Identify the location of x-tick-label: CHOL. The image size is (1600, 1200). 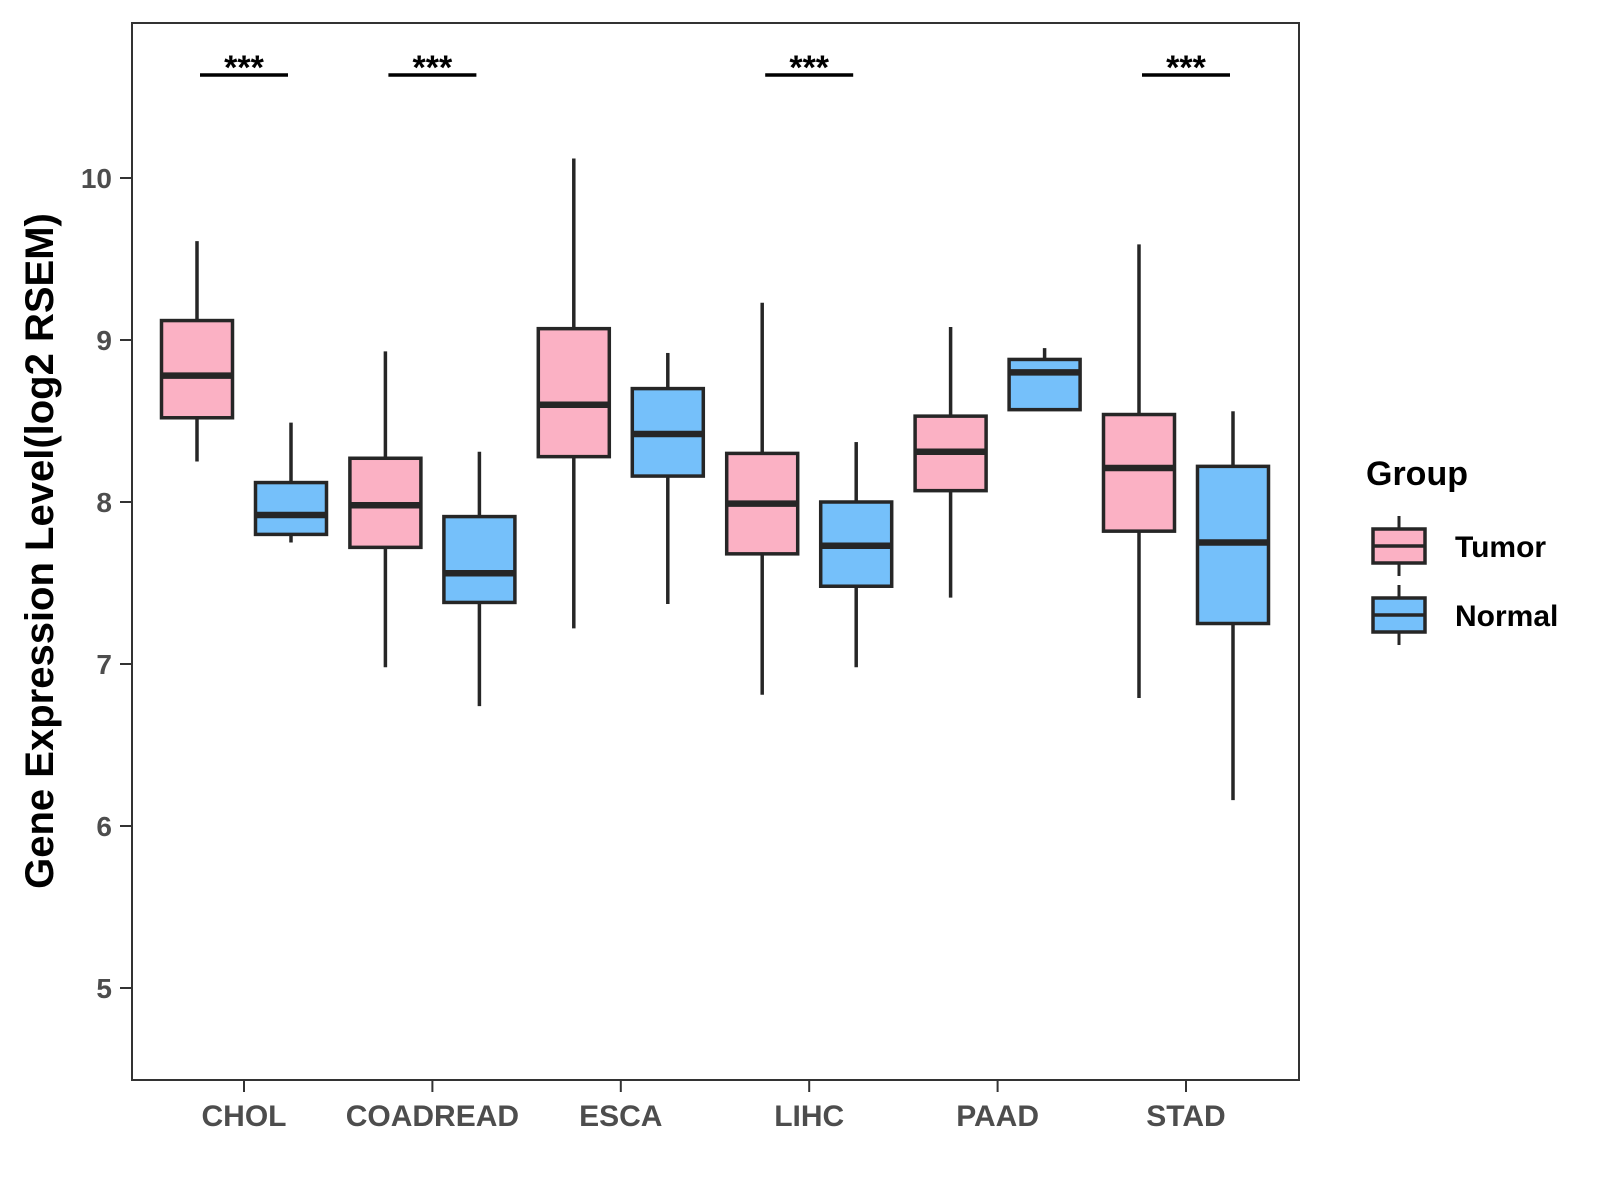
(244, 1116).